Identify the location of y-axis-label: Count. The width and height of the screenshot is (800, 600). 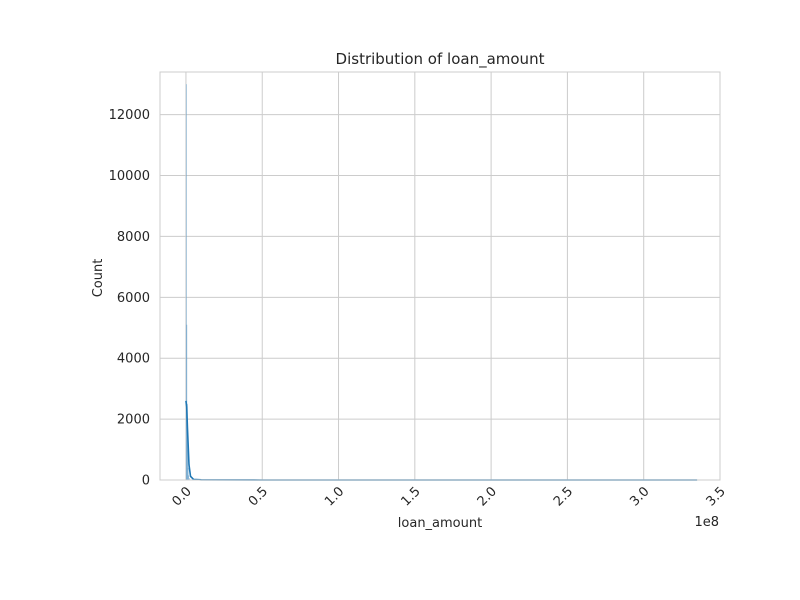
(98, 278).